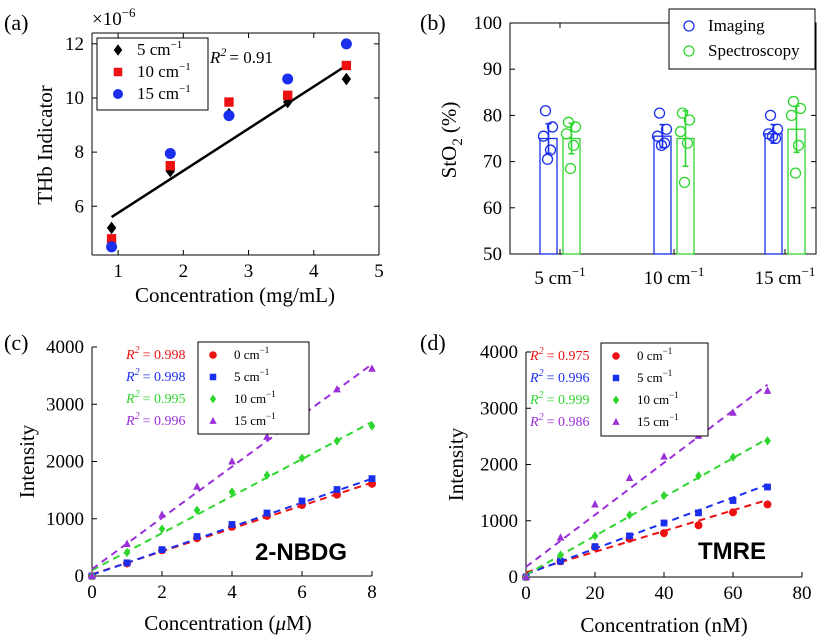 Image resolution: width=825 pixels, height=642 pixels. What do you see at coordinates (80, 206) in the screenshot?
I see `y-tick-label: 6` at bounding box center [80, 206].